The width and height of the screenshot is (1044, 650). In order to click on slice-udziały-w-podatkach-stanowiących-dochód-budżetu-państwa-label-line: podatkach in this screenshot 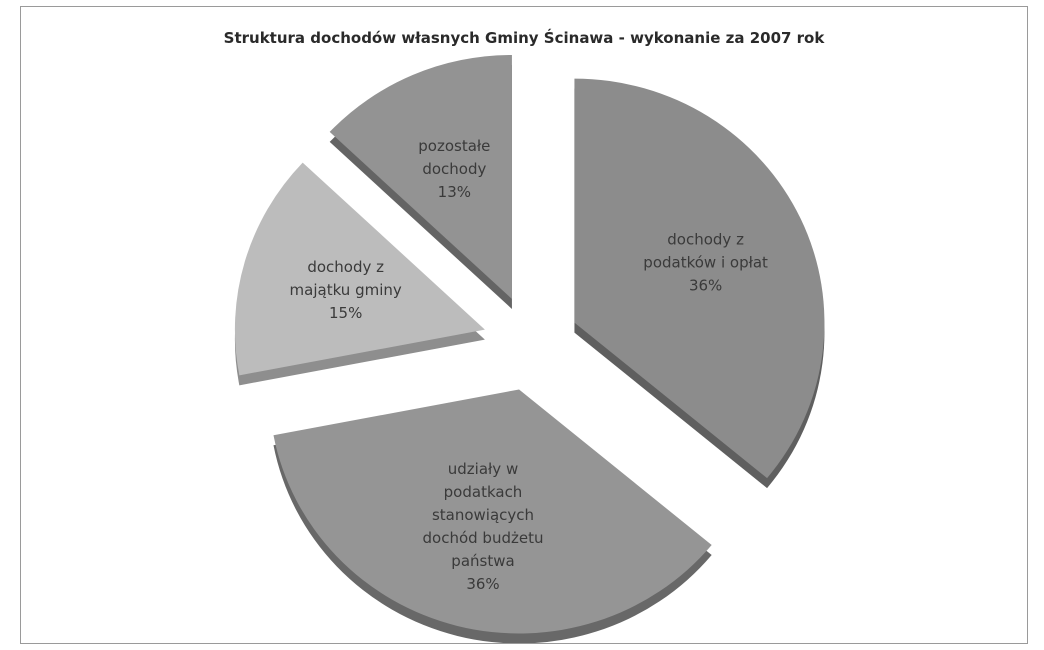, I will do `click(483, 492)`.